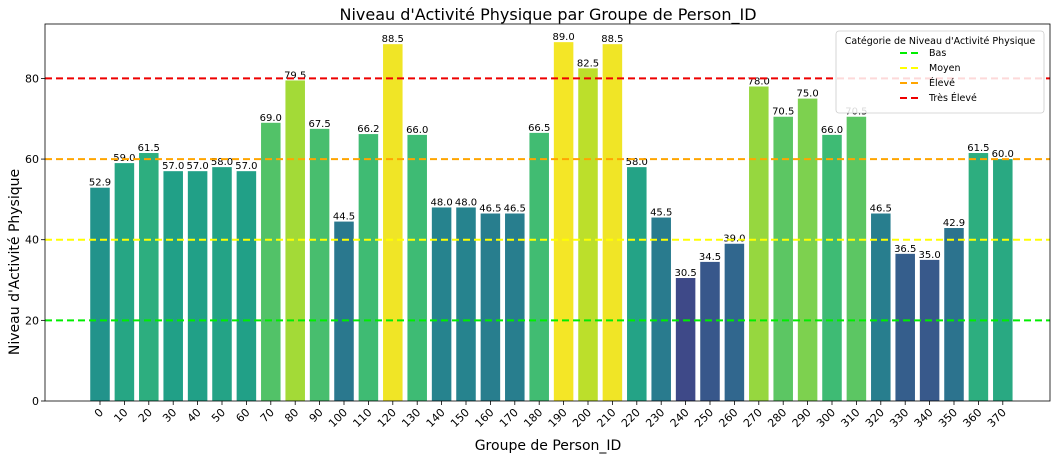 The image size is (1056, 459). I want to click on legend-title: Catégorie de Niveau d'Activité Physique, so click(940, 41).